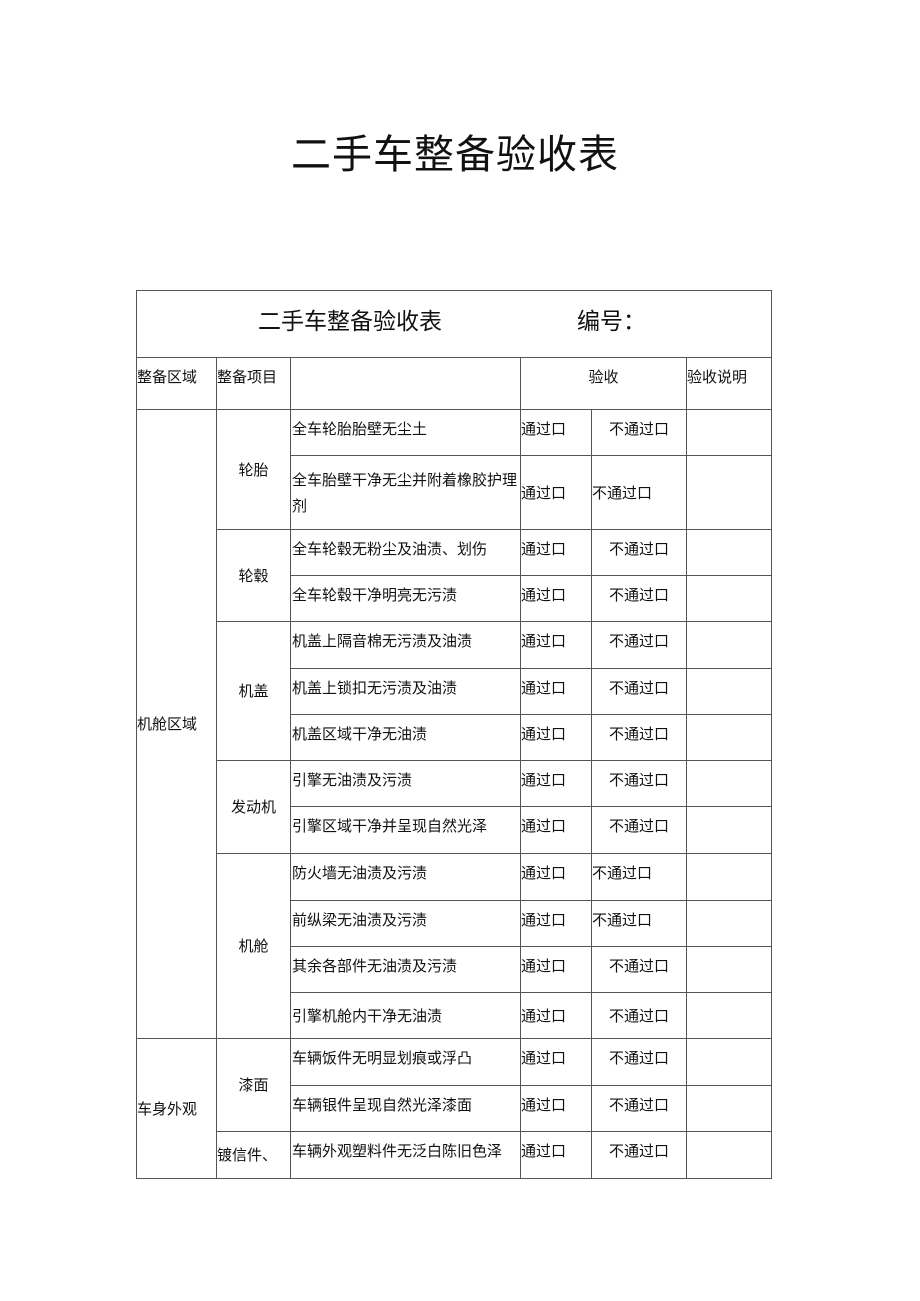 This screenshot has height=1301, width=920. Describe the element at coordinates (253, 469) in the screenshot. I see `item-group-cell: 轮胎` at that location.